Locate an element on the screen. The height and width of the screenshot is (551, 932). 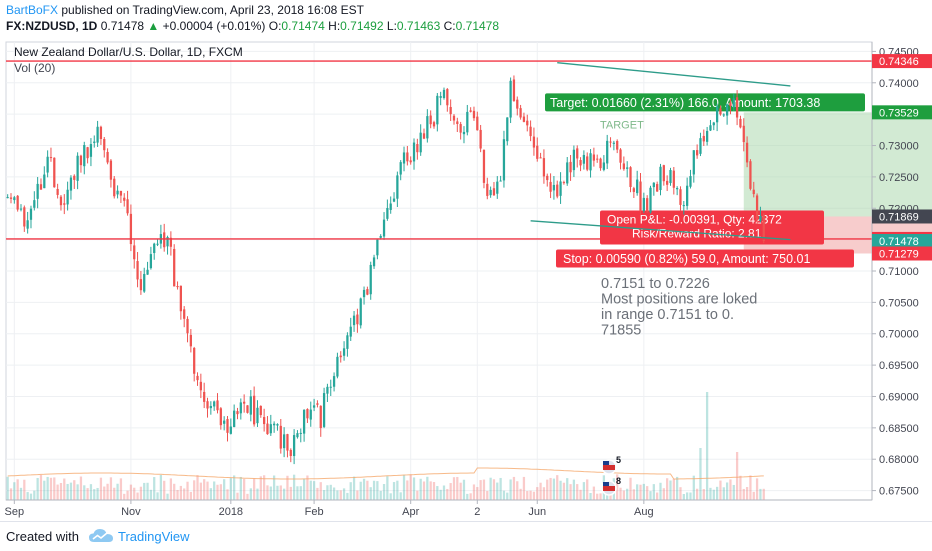
flag-stripe is located at coordinates (609, 488).